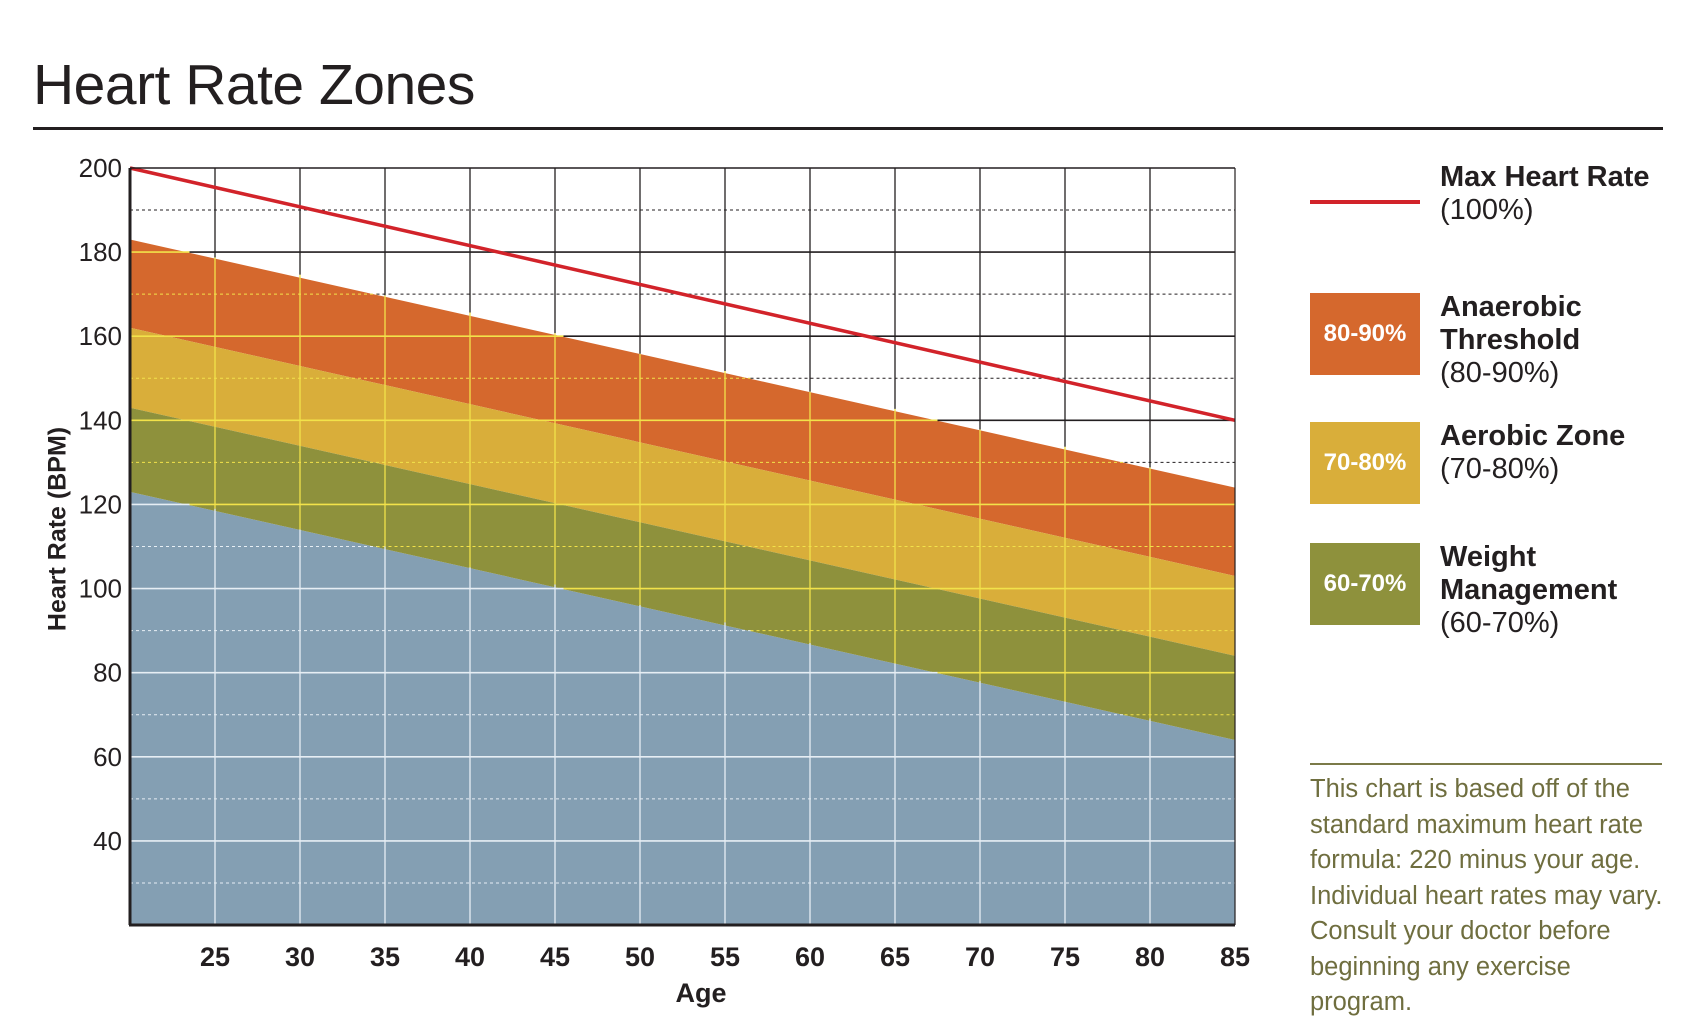  I want to click on x-tick-label: 80, so click(1150, 957).